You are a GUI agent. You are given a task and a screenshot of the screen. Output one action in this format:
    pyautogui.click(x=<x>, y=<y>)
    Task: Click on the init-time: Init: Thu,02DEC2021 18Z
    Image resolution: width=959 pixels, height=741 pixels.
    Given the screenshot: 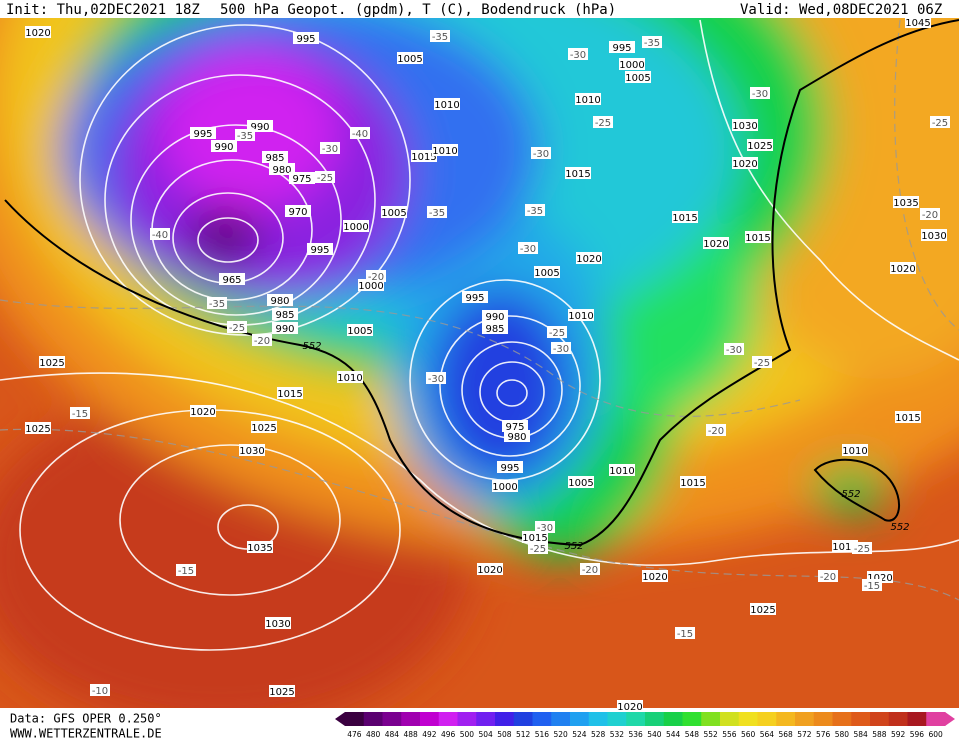 What is the action you would take?
    pyautogui.click(x=103, y=10)
    